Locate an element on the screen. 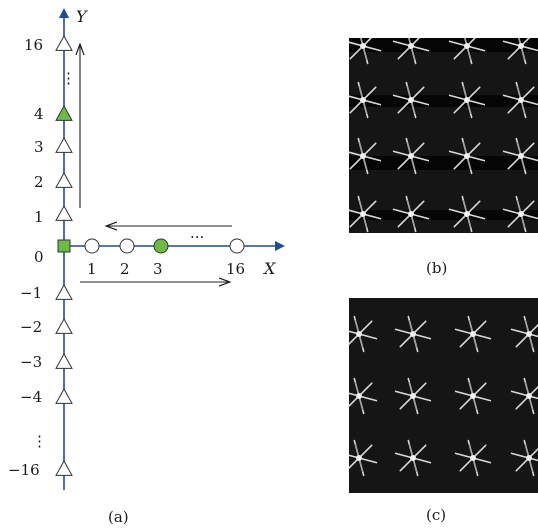 This screenshot has width=538, height=529. x-ellipsis: ··· is located at coordinates (197, 237).